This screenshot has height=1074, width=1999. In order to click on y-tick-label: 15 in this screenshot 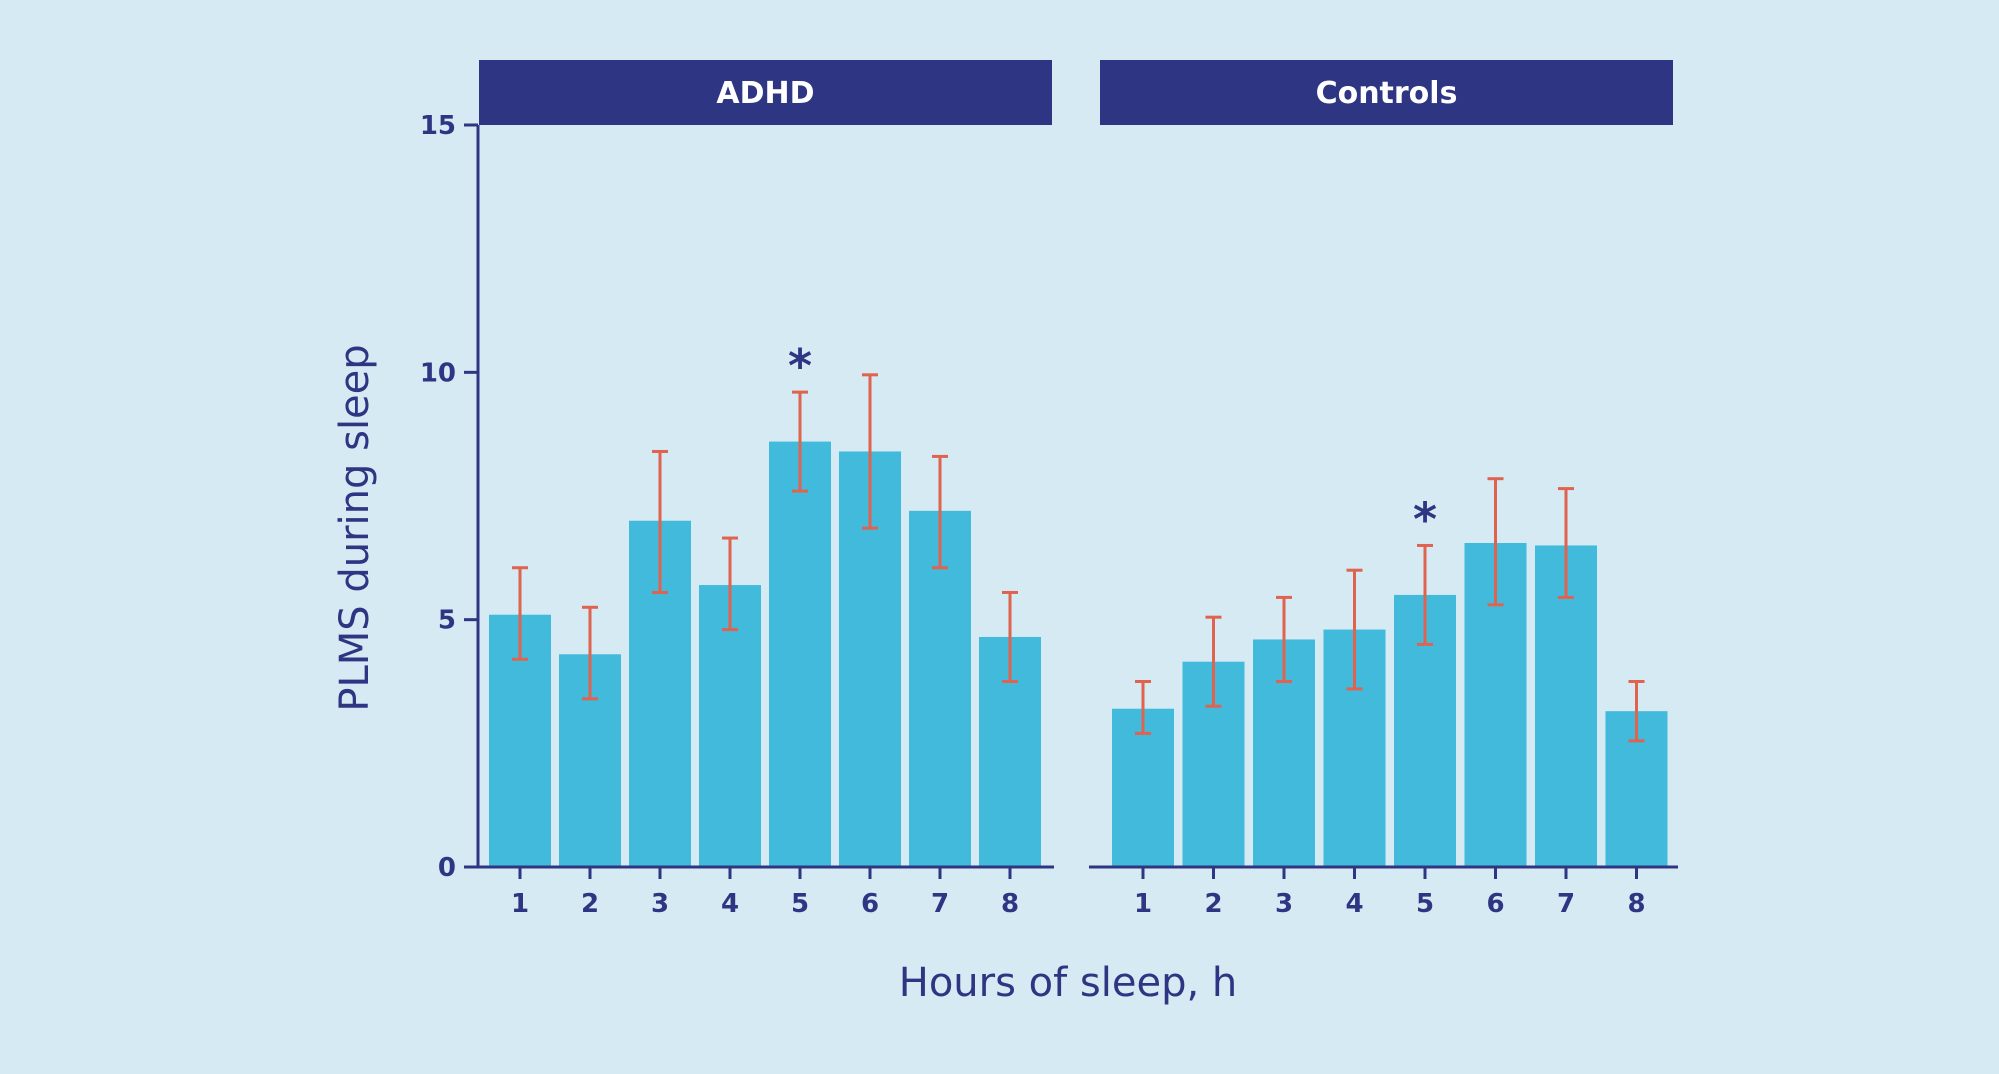, I will do `click(438, 126)`.